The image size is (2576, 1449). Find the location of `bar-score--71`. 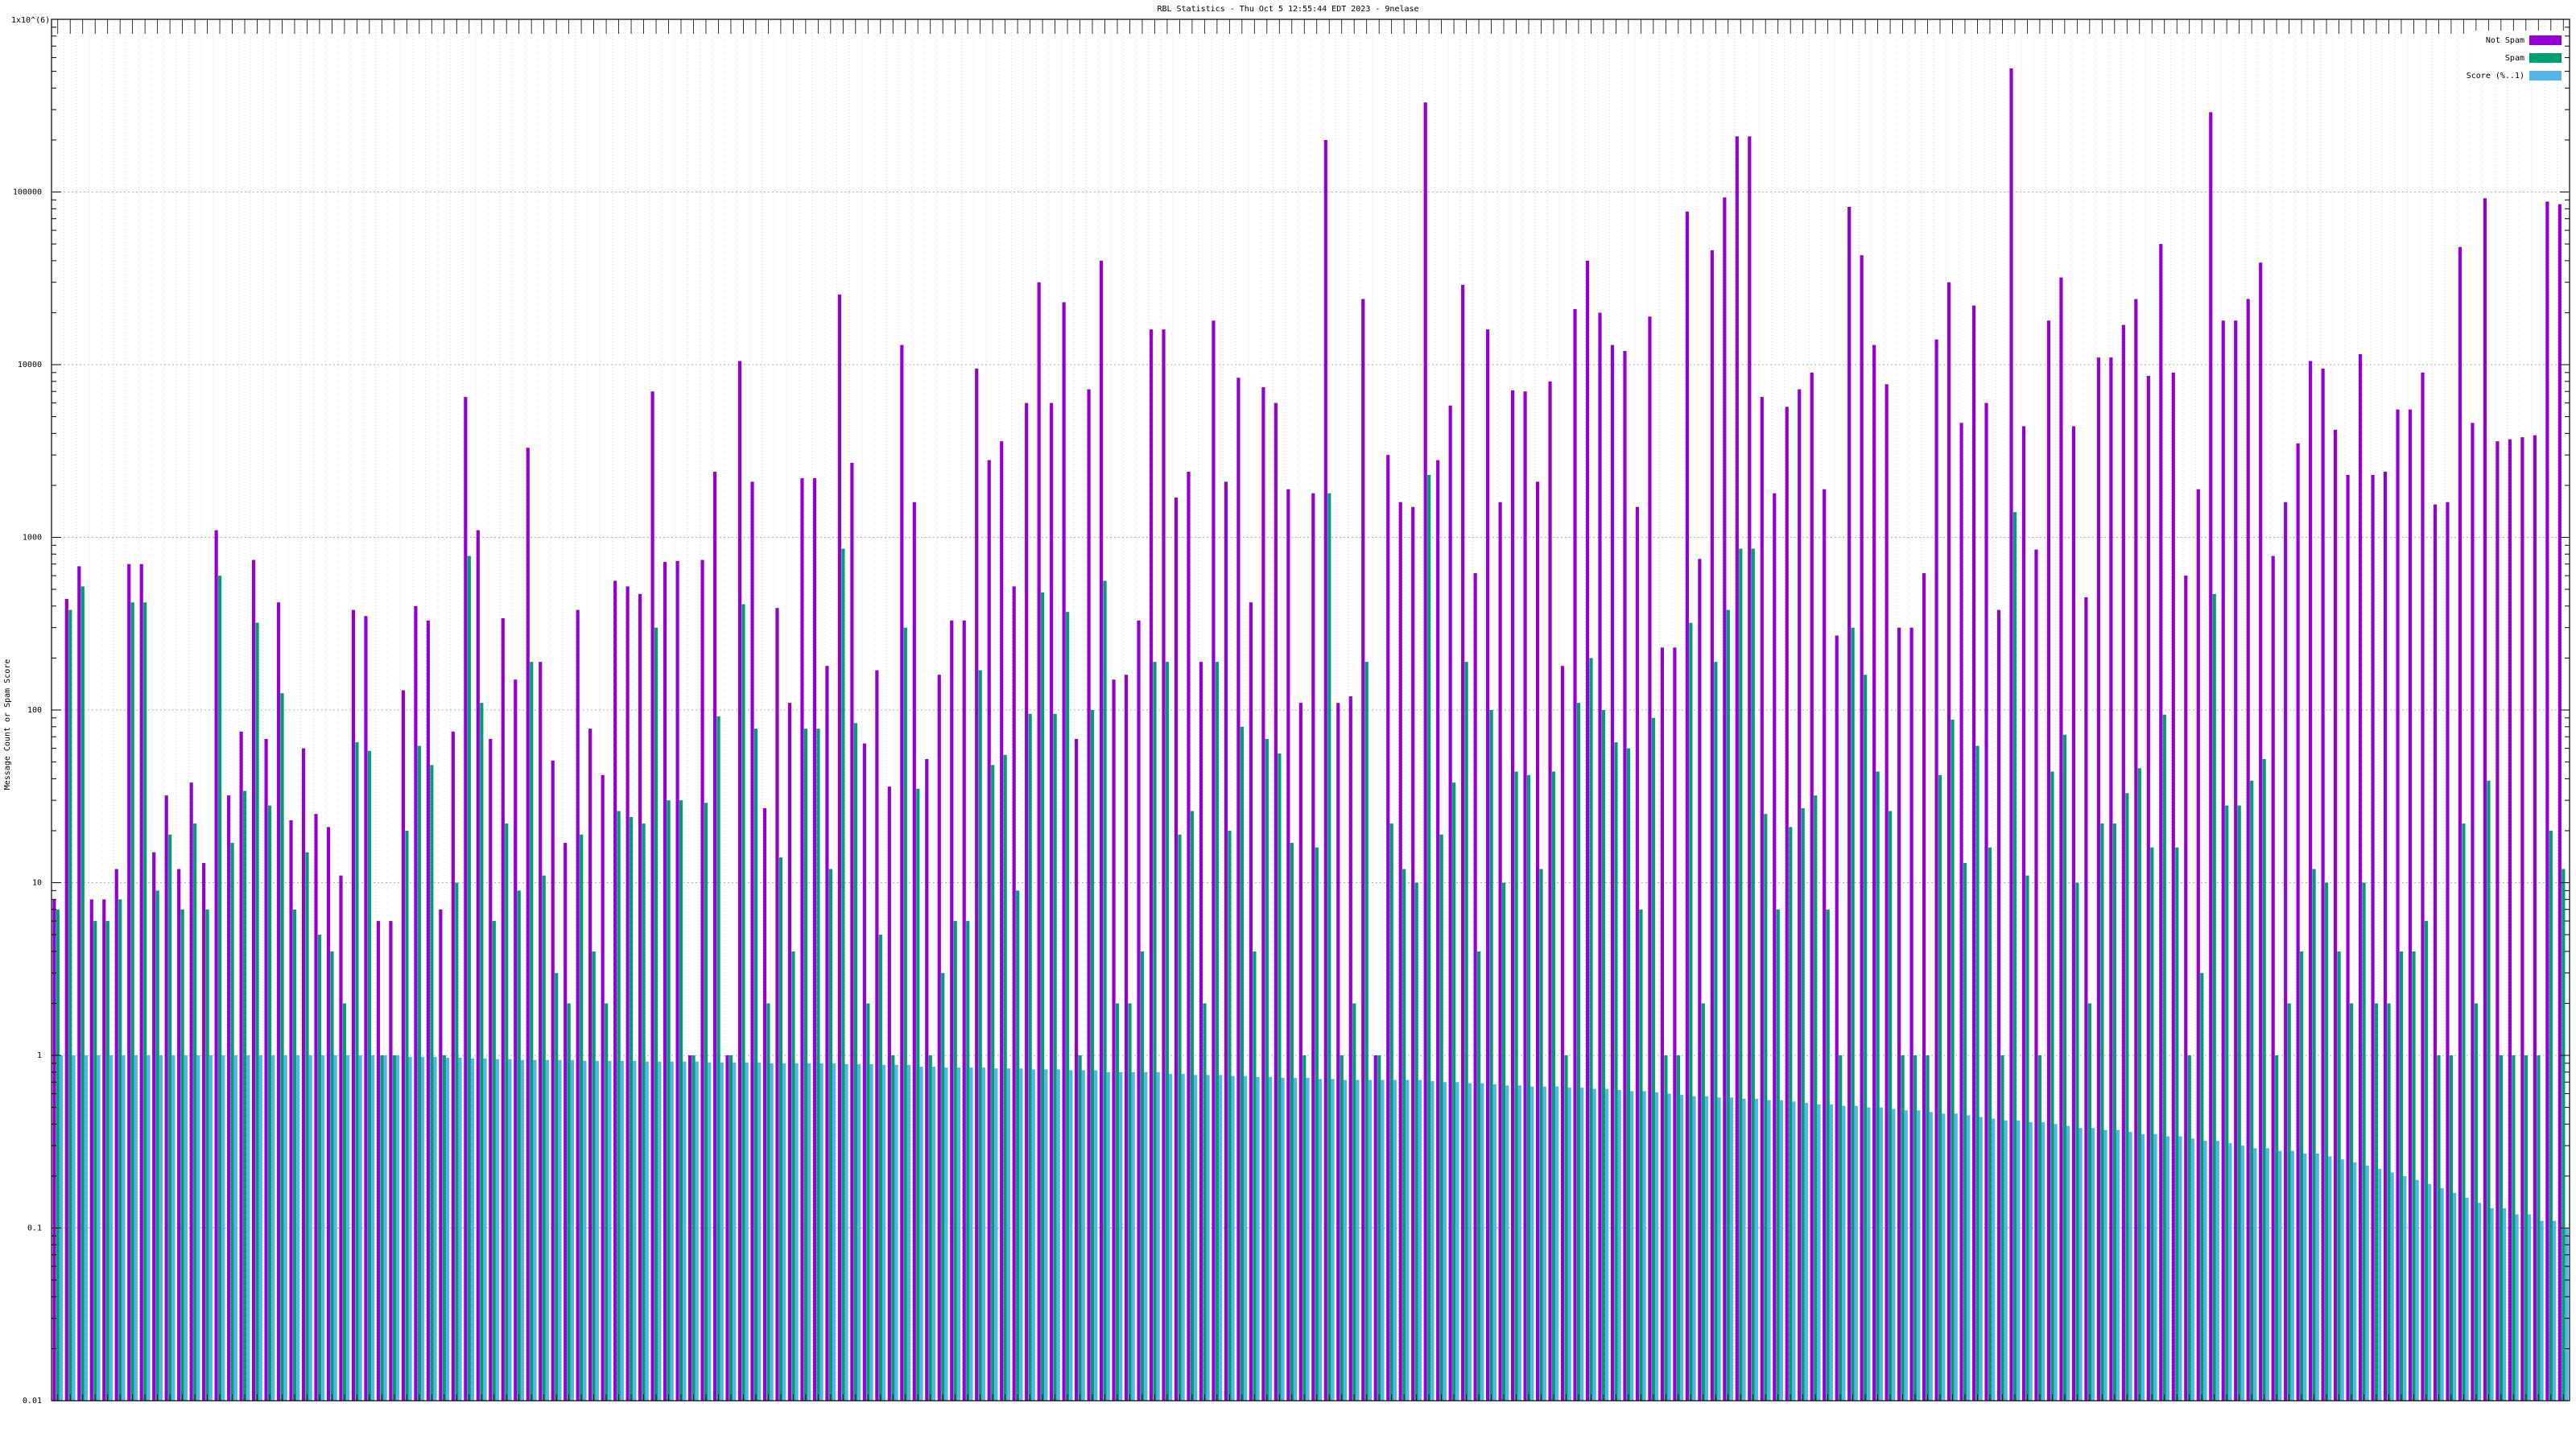

bar-score--71 is located at coordinates (946, 1234).